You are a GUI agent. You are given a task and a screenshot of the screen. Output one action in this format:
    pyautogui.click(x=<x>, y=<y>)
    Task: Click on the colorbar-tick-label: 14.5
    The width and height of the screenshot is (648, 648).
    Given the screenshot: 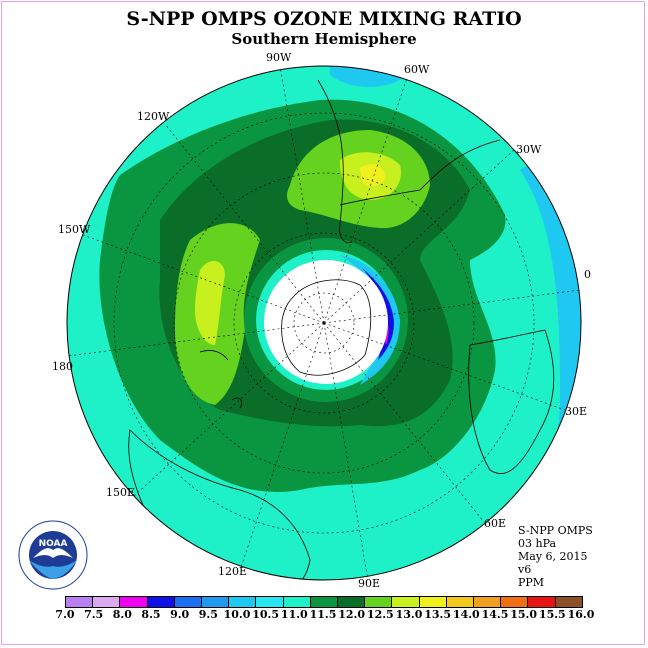 What is the action you would take?
    pyautogui.click(x=495, y=614)
    